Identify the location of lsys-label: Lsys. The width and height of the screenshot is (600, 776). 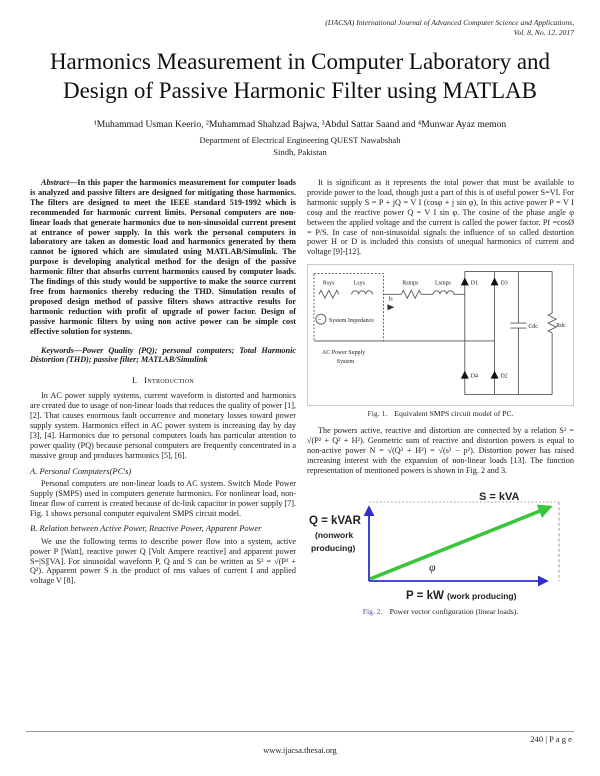
(360, 284).